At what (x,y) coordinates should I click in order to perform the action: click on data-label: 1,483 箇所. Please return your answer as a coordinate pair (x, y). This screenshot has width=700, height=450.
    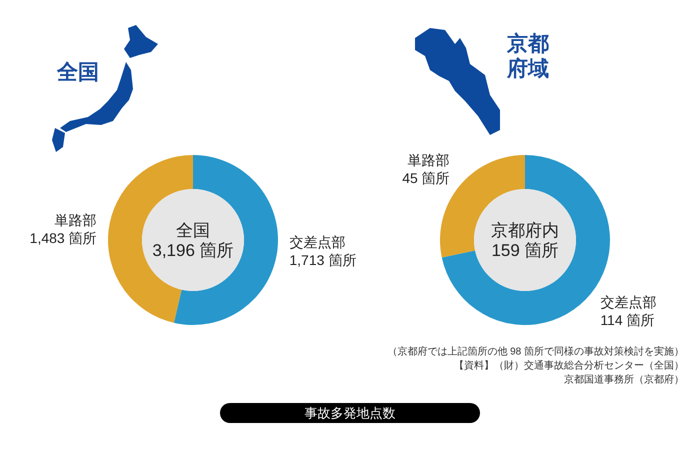
    Looking at the image, I should click on (63, 238).